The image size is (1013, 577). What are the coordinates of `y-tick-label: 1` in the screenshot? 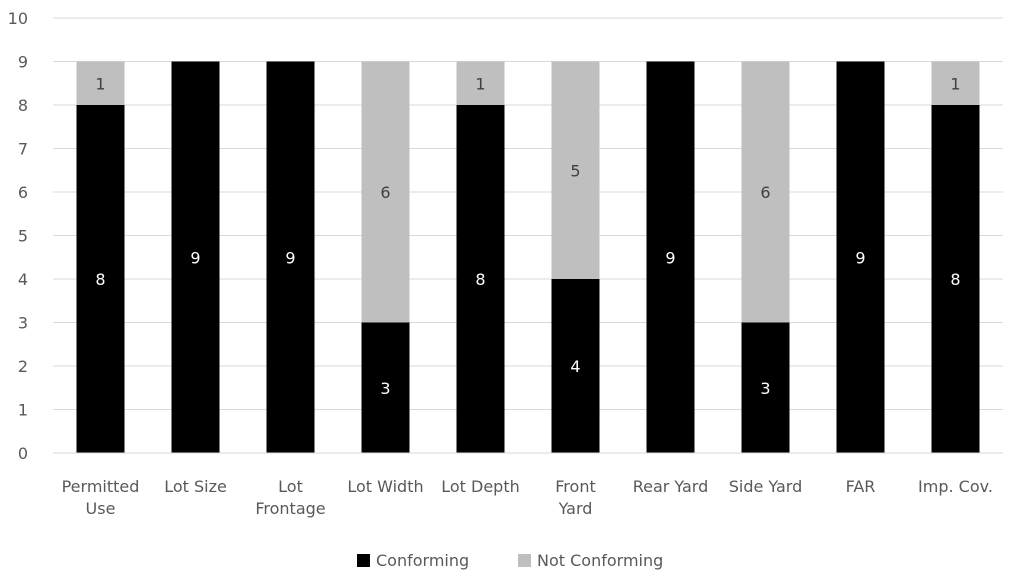 It's located at (23, 410).